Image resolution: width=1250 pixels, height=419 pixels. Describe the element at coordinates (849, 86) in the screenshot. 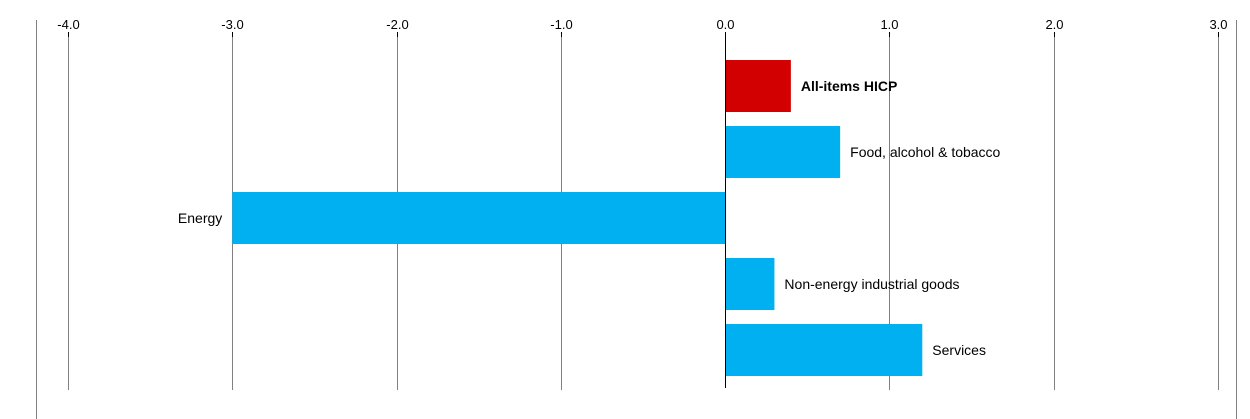

I see `bar-category-label: All-items HICP` at that location.